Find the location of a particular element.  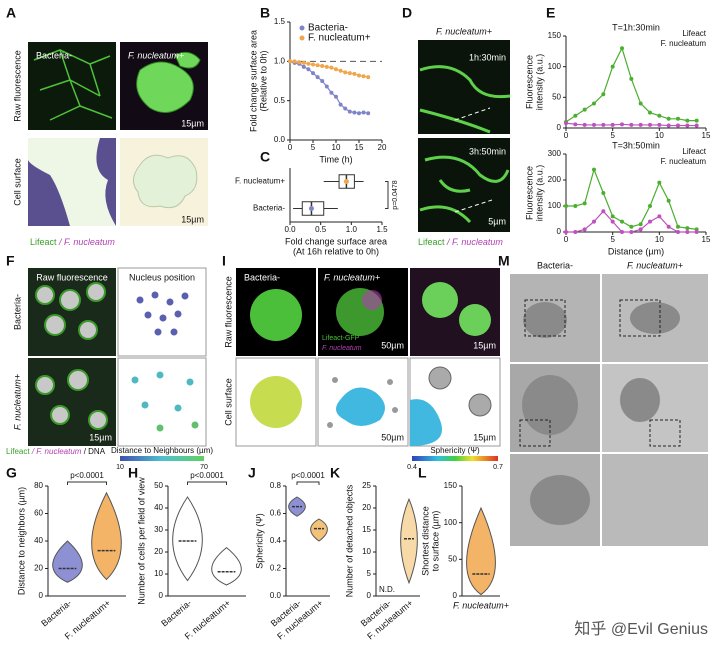

zoom-box is located at coordinates (600, 373).